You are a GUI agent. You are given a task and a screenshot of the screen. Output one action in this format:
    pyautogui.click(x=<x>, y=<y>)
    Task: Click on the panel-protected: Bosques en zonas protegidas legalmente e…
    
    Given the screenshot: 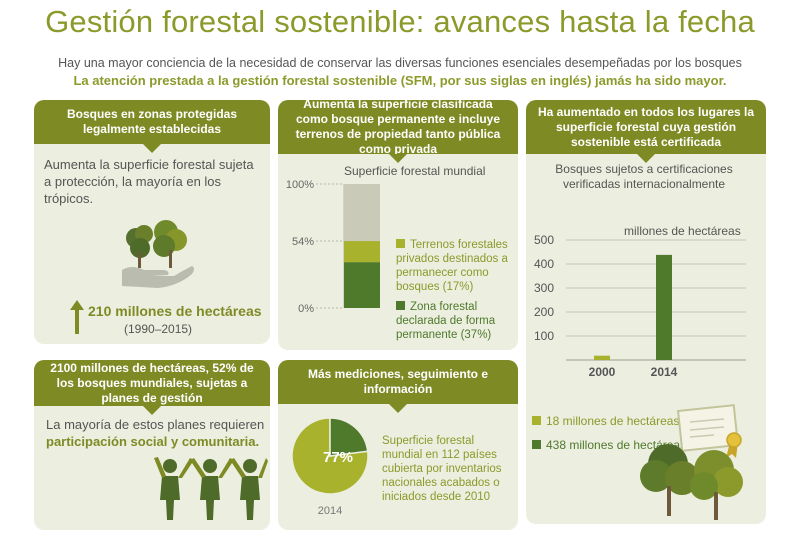 What is the action you would take?
    pyautogui.click(x=152, y=222)
    